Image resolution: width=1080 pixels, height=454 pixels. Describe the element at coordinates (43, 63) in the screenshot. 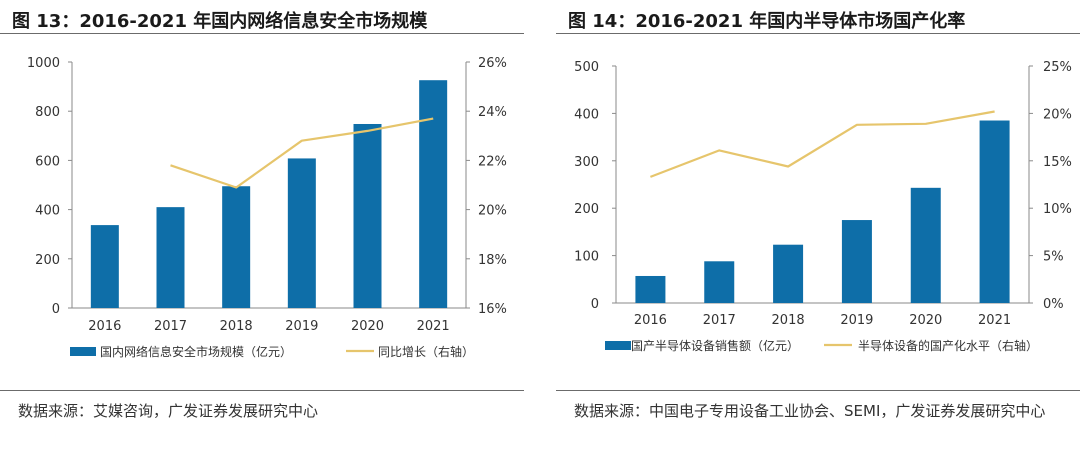

I see `left-tick-label: 1000` at that location.